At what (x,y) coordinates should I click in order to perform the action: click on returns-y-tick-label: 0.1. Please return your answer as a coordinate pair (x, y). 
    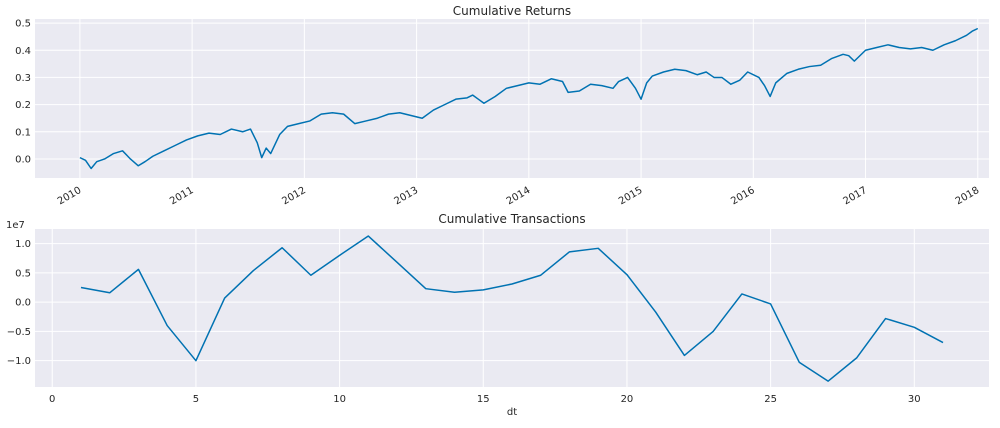
    Looking at the image, I should click on (23, 132).